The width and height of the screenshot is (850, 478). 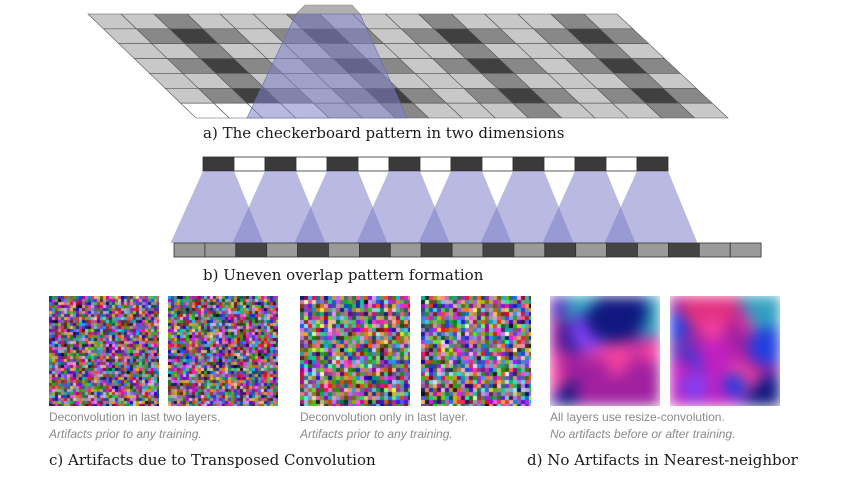 I want to click on smooth-image-2-frame, so click(x=725, y=351).